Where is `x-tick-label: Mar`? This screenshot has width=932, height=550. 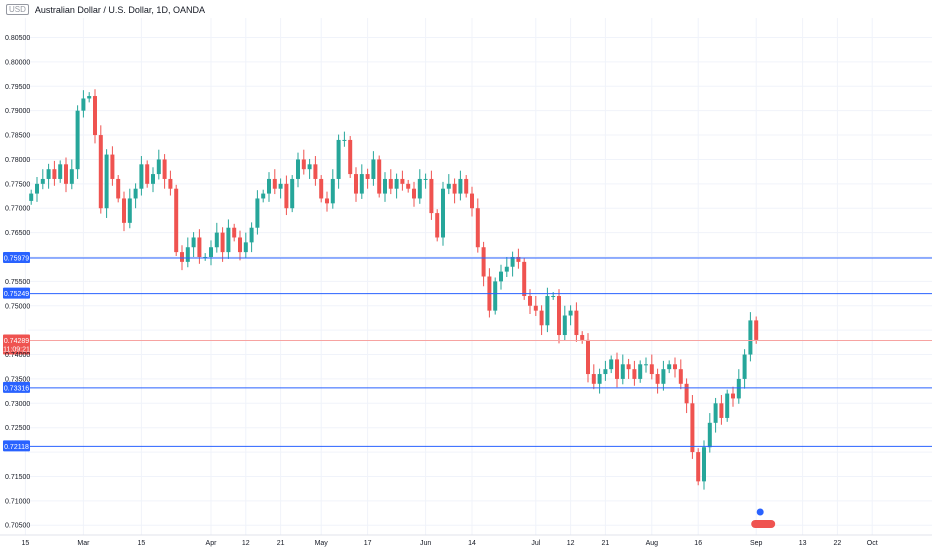 x-tick-label: Mar is located at coordinates (83, 543).